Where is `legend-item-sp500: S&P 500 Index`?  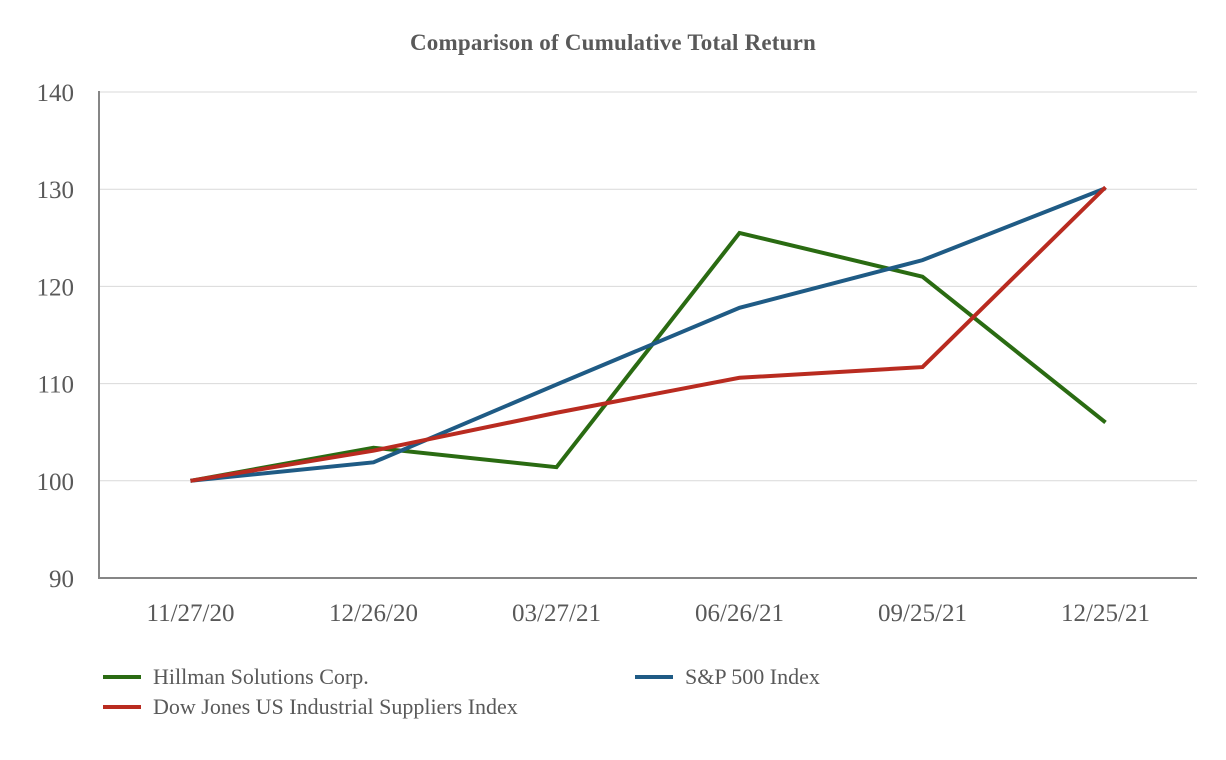
legend-item-sp500: S&P 500 Index is located at coordinates (727, 677).